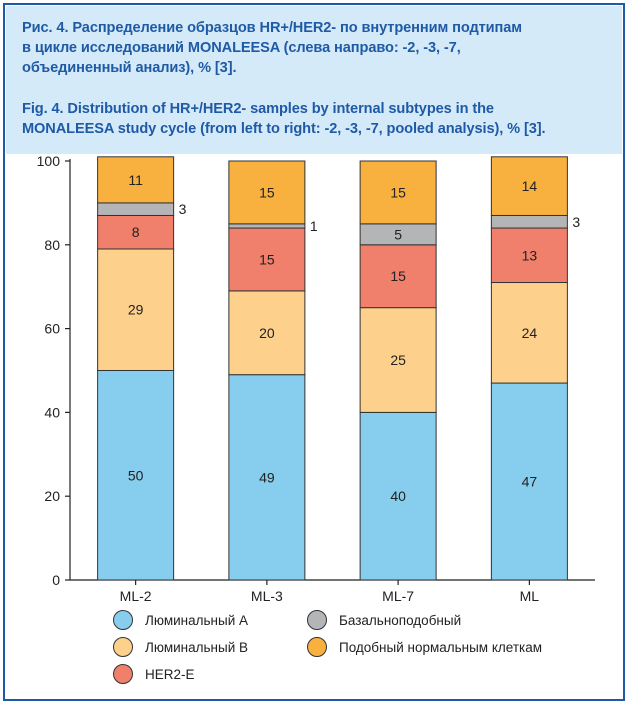 The height and width of the screenshot is (707, 632). What do you see at coordinates (196, 647) in the screenshot?
I see `legend-label: Люминальный B` at bounding box center [196, 647].